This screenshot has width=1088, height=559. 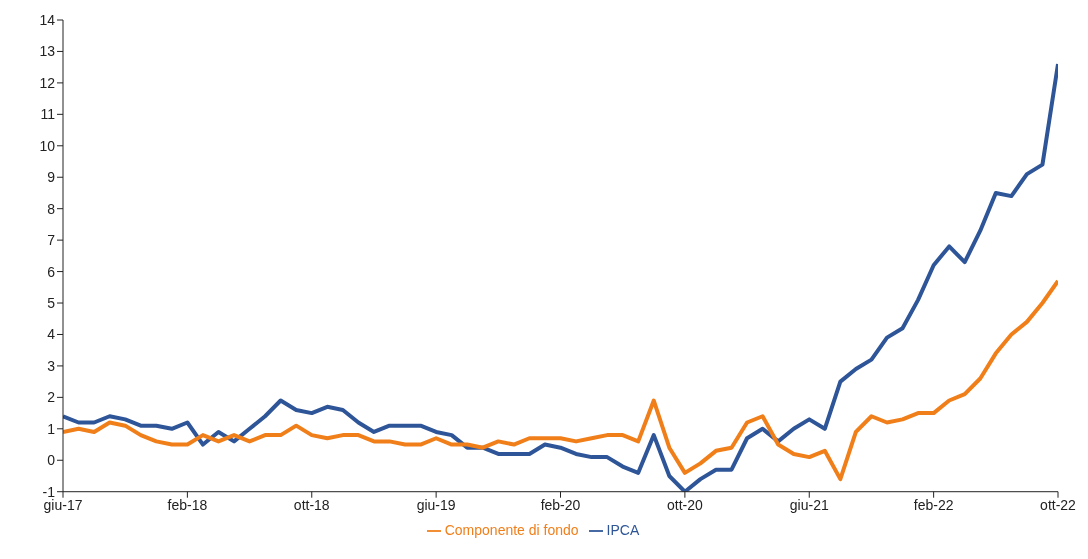 What do you see at coordinates (51, 271) in the screenshot?
I see `y-tick-label: 6` at bounding box center [51, 271].